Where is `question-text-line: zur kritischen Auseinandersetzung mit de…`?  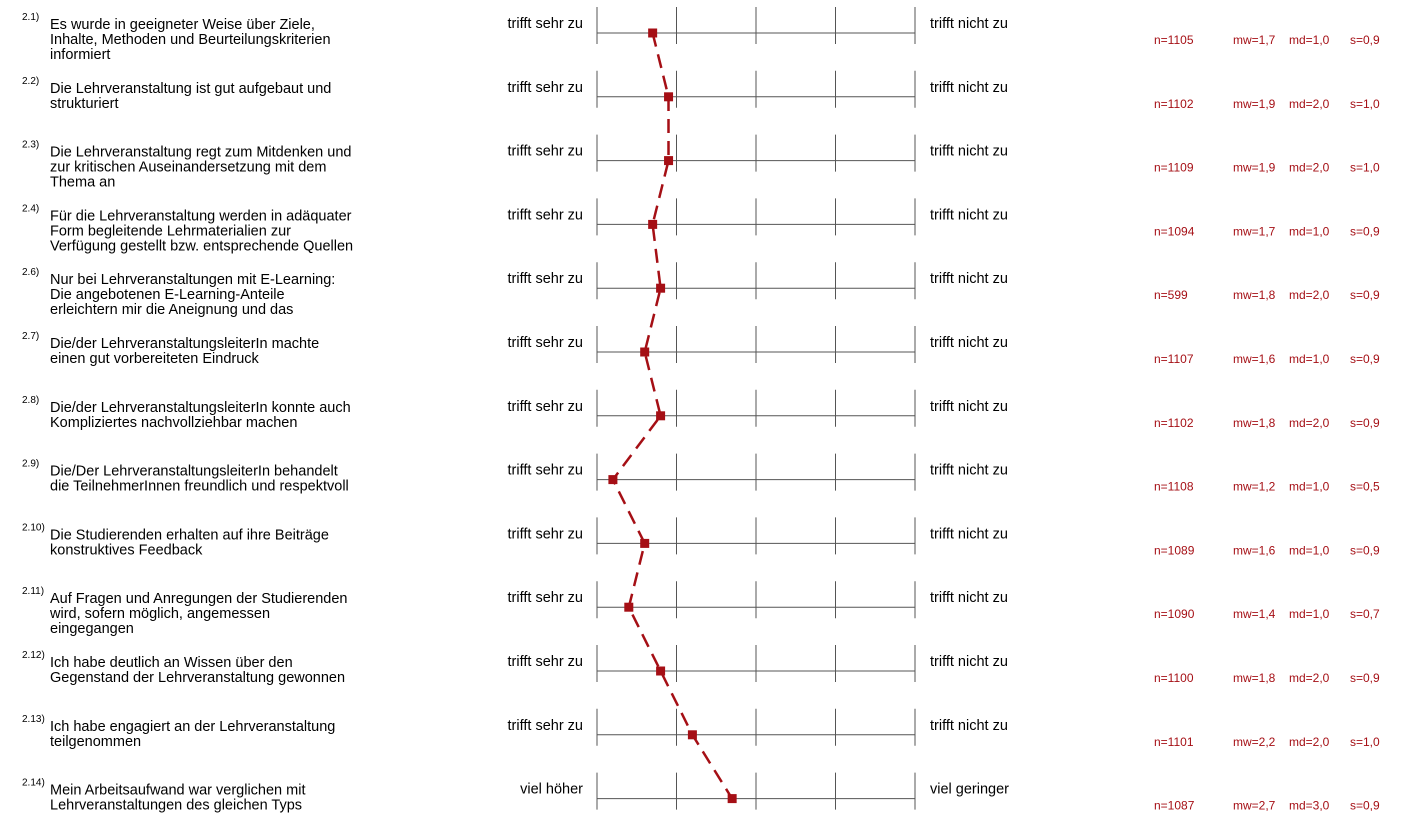
question-text-line: zur kritischen Auseinandersetzung mit de… is located at coordinates (188, 168).